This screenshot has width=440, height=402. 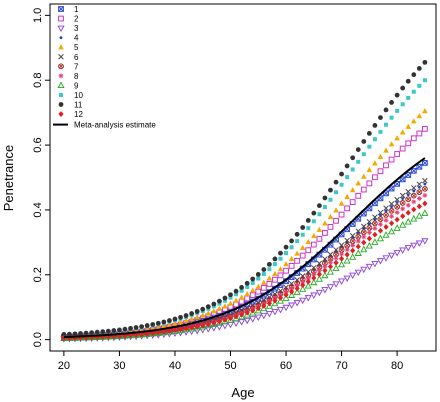 I want to click on x-tick-label: 50, so click(x=230, y=366).